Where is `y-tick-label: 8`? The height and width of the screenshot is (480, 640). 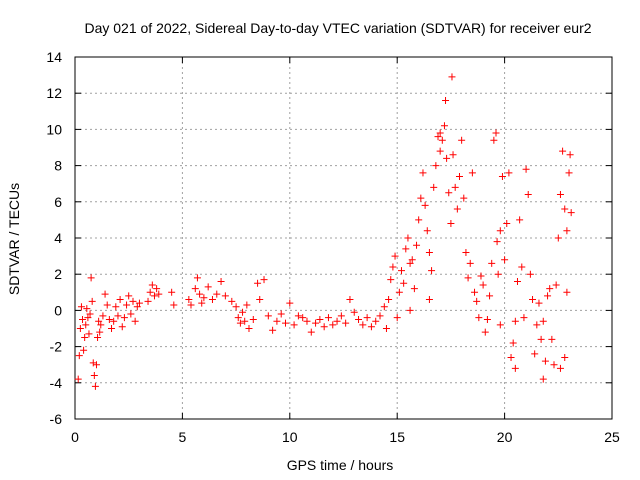
y-tick-label: 8 is located at coordinates (58, 166).